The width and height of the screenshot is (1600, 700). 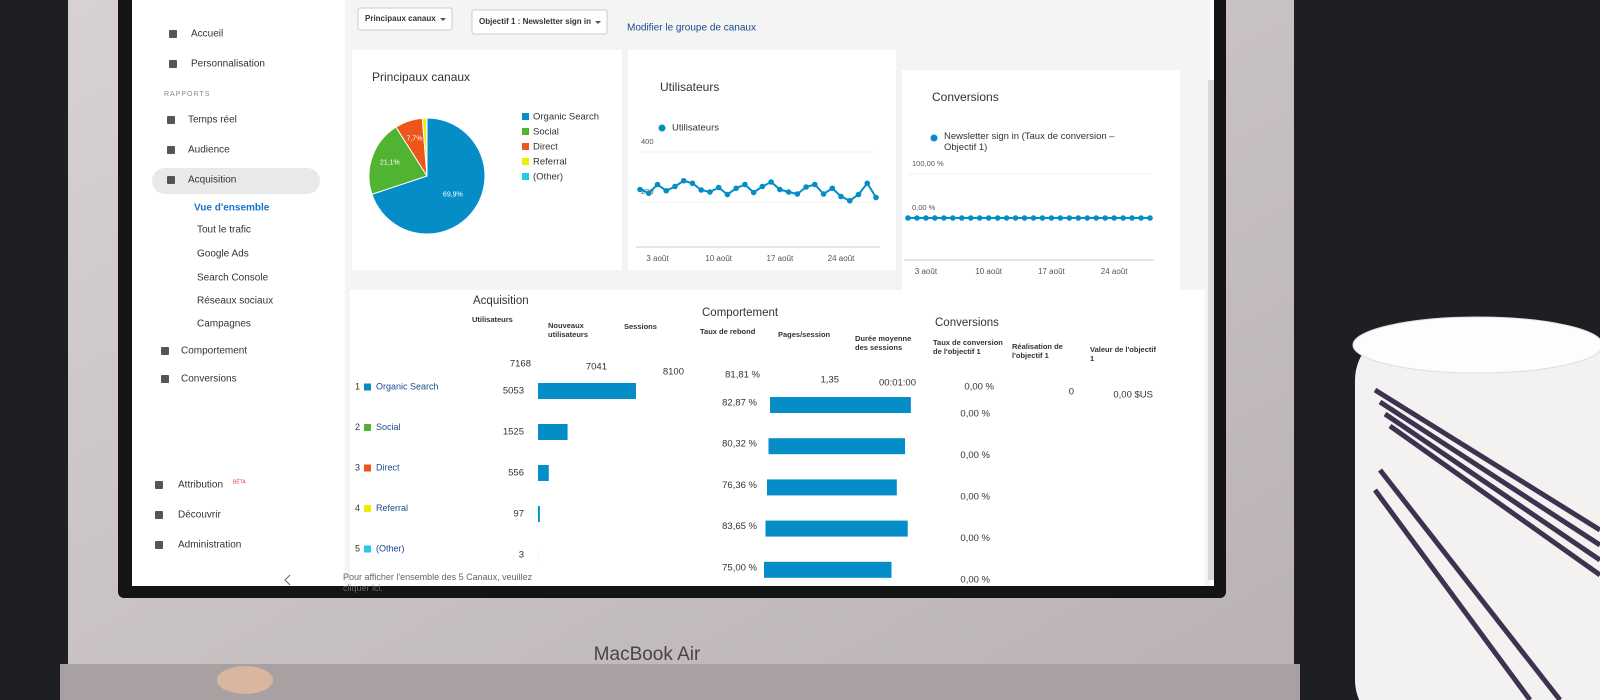 I want to click on column-header: Sessions, so click(x=640, y=326).